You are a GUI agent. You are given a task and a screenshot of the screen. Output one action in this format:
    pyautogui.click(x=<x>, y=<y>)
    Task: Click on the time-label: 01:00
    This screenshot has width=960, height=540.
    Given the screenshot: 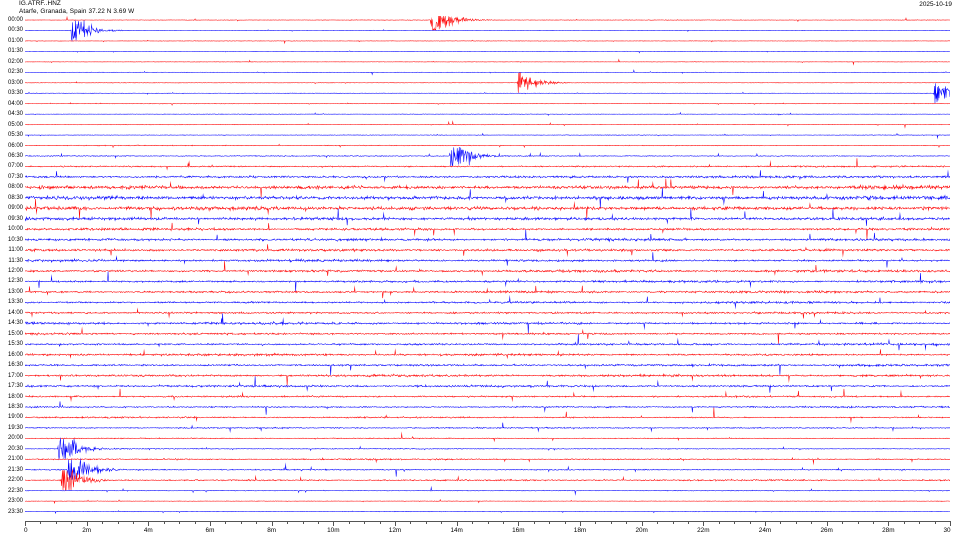 What is the action you would take?
    pyautogui.click(x=15, y=40)
    